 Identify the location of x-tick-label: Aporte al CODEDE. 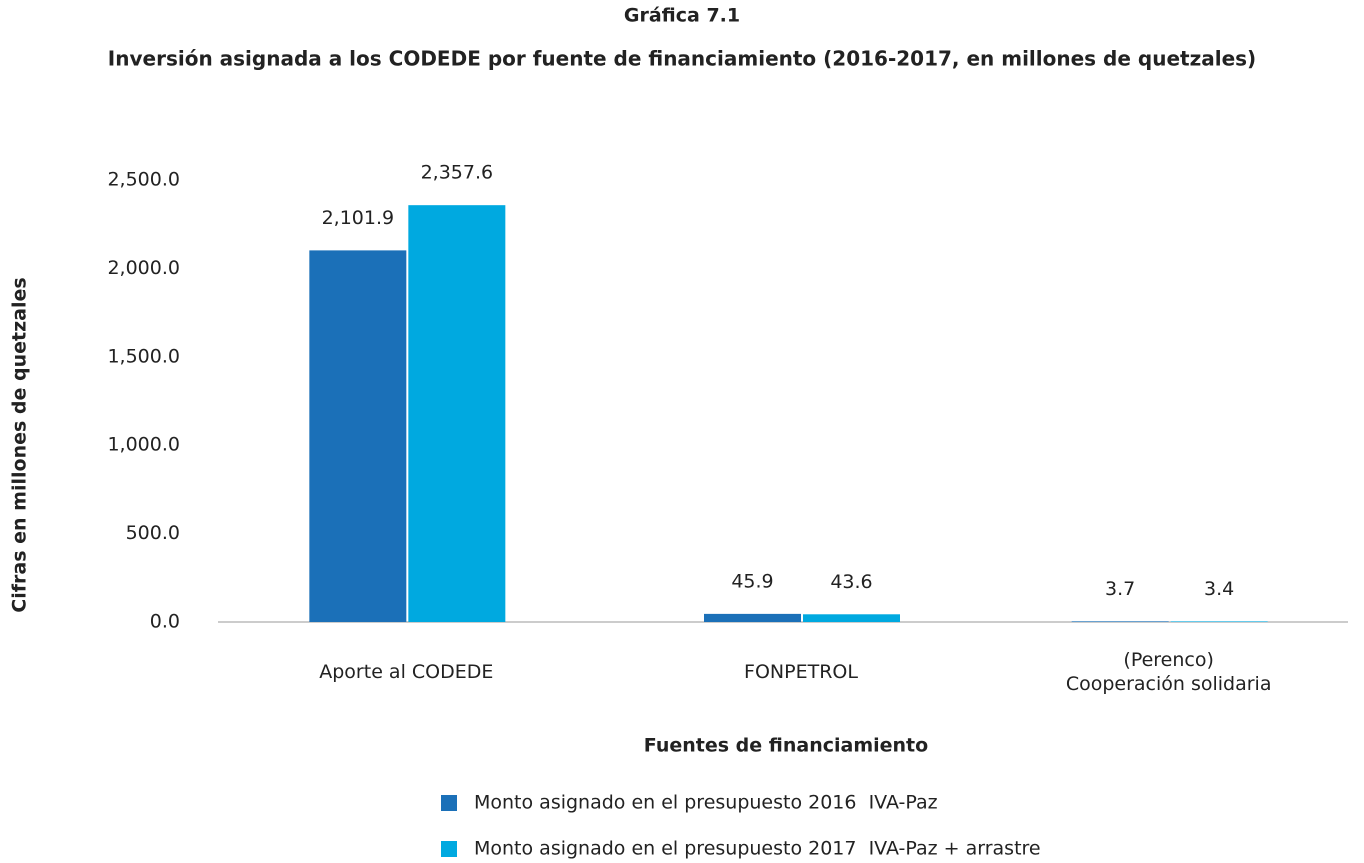
(406, 672).